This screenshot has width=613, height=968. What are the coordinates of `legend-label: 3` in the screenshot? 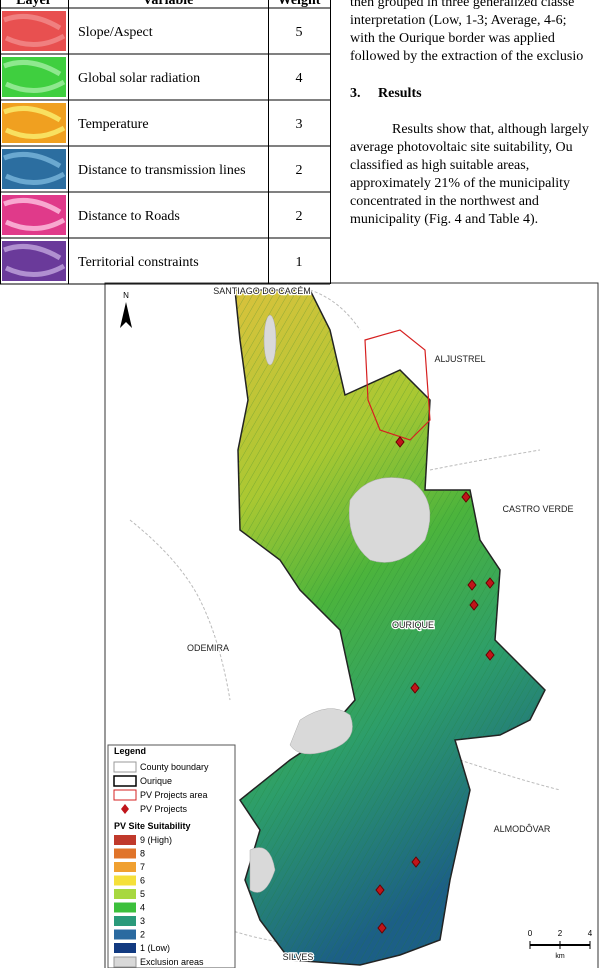 It's located at (142, 921).